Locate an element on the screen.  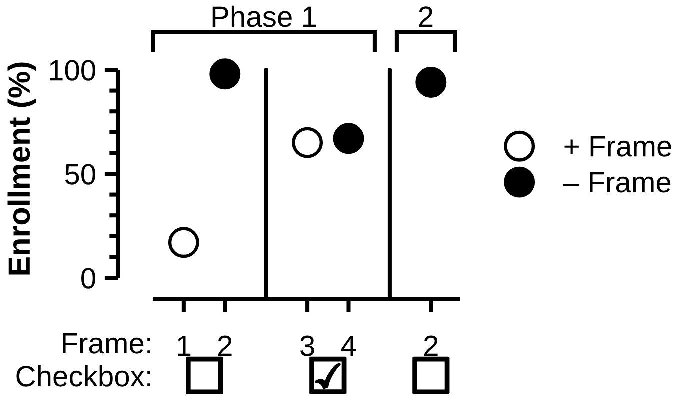
x-tick-label: 4 is located at coordinates (348, 346).